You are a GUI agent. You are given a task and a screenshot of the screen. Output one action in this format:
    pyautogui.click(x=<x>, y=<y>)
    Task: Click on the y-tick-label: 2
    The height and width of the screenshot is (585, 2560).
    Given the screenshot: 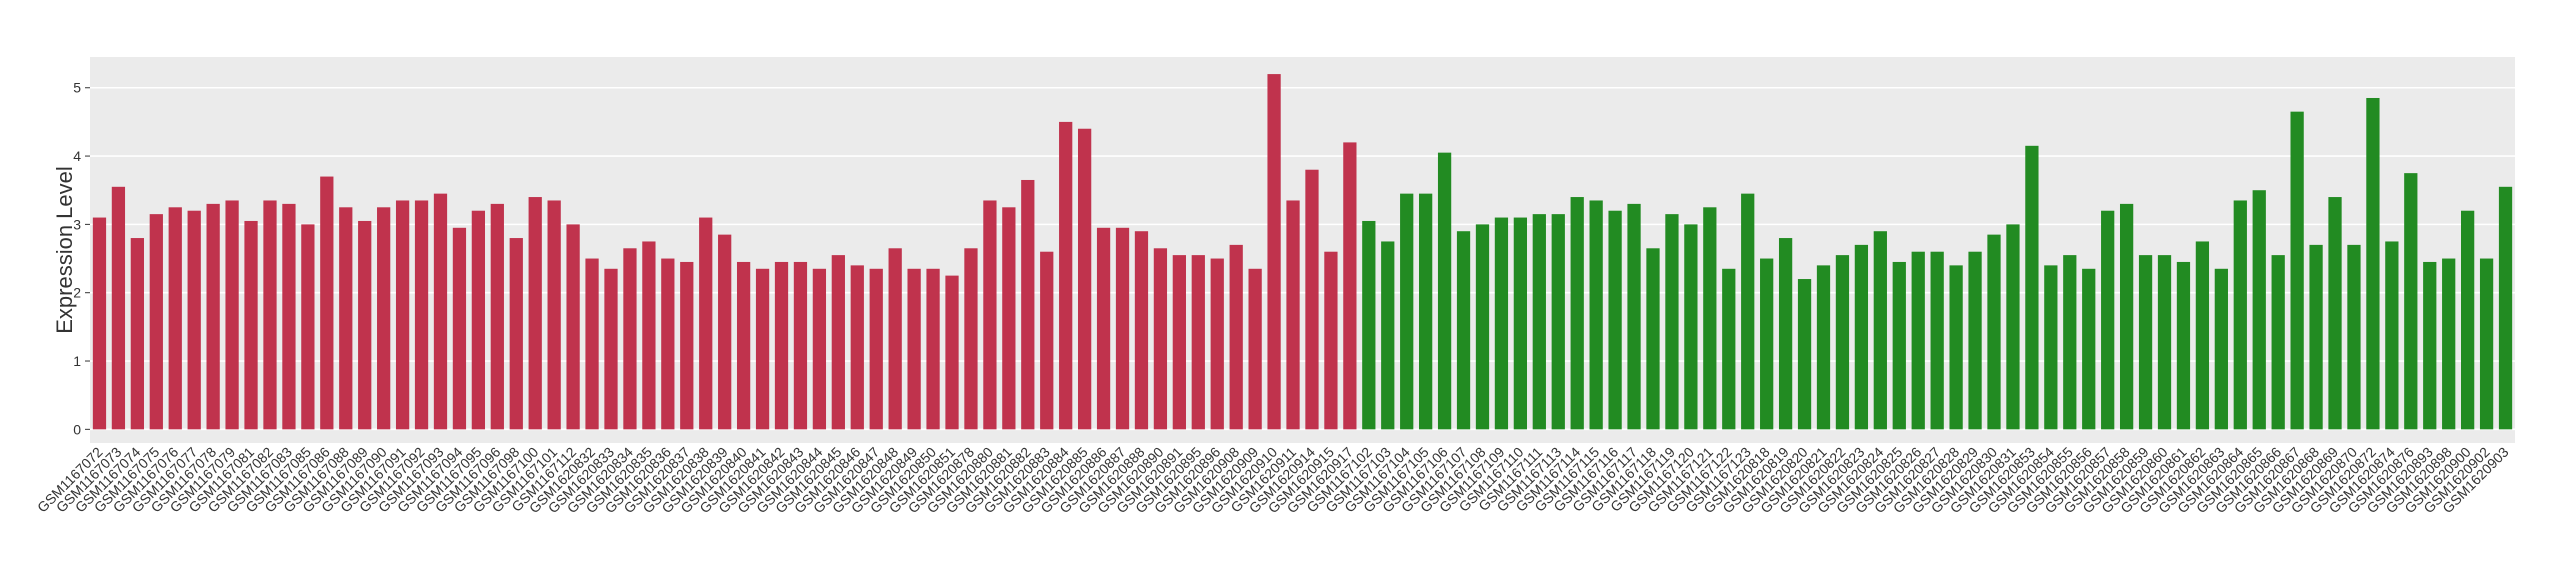 What is the action you would take?
    pyautogui.click(x=77, y=293)
    